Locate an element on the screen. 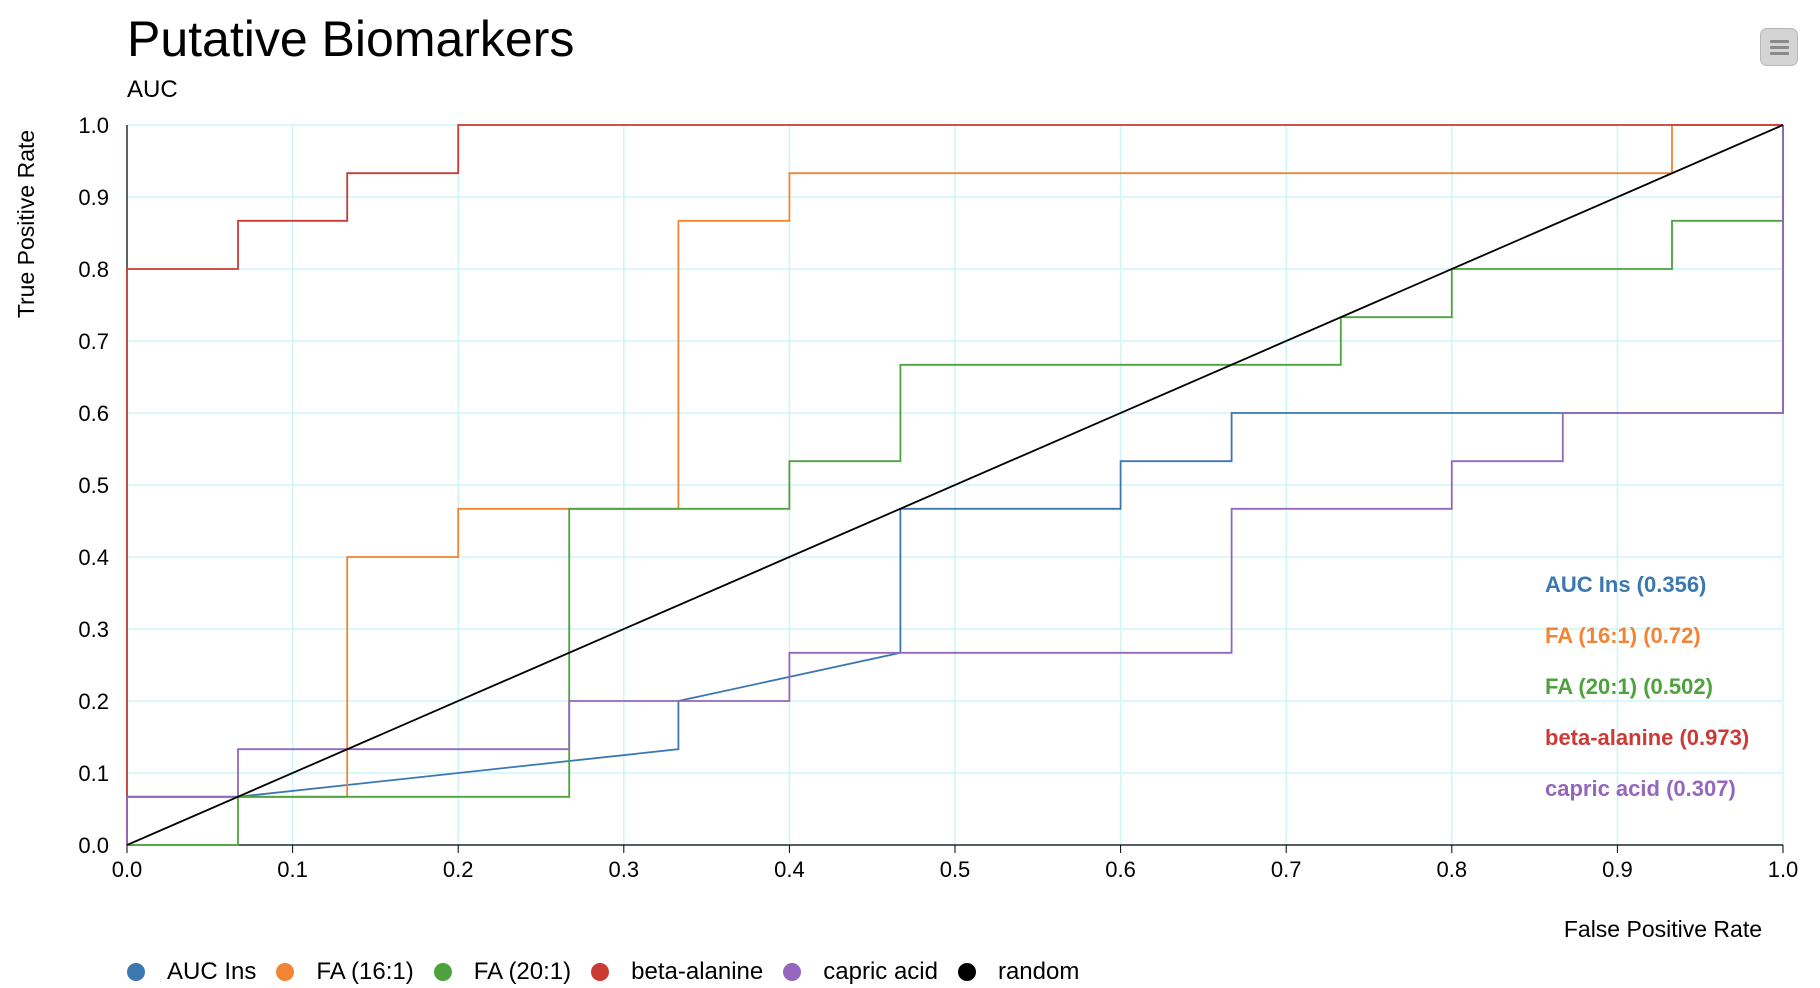 This screenshot has height=988, width=1820. legend-item: capric acid is located at coordinates (860, 972).